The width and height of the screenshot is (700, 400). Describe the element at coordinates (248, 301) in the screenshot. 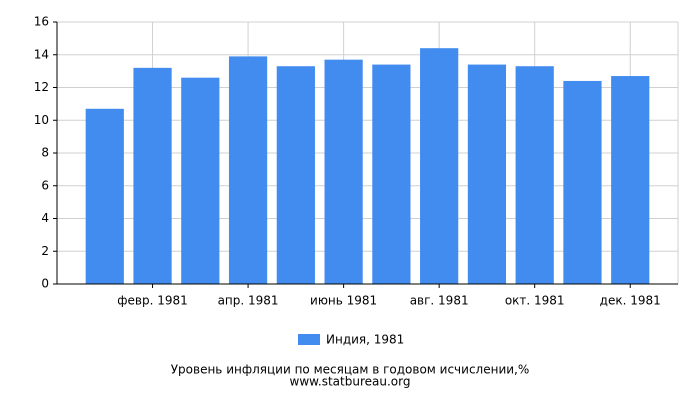

I see `x-tick-label: апр. 1981` at that location.